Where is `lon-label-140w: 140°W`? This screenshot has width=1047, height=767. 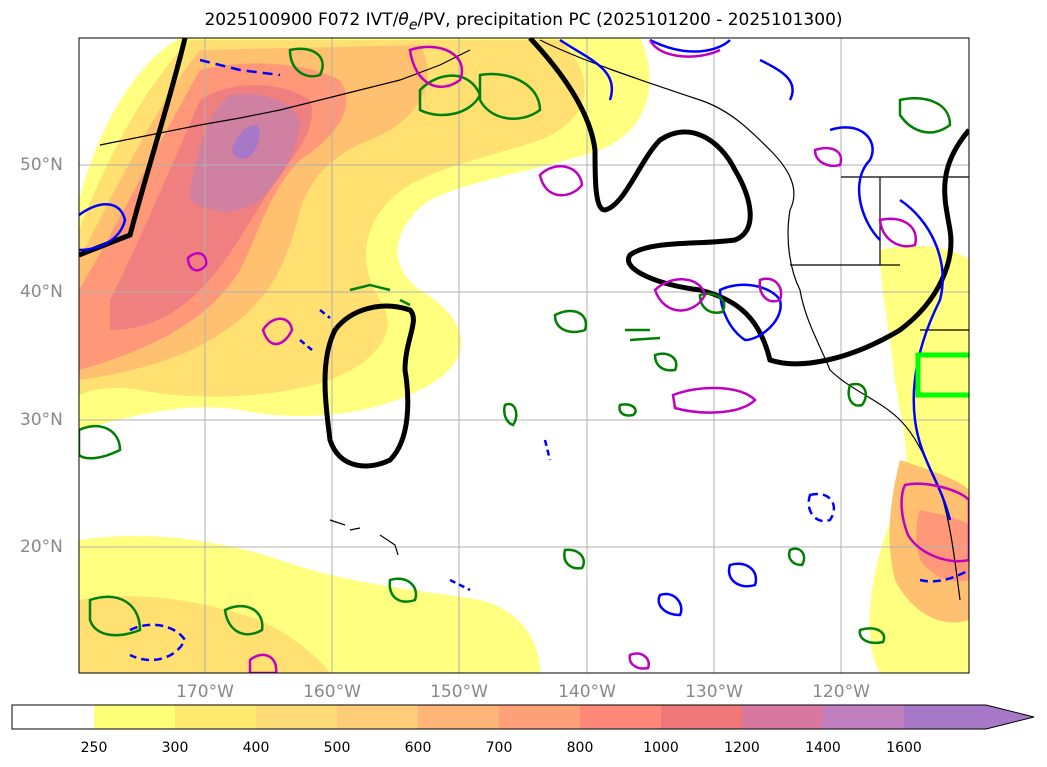
lon-label-140w: 140°W is located at coordinates (587, 692).